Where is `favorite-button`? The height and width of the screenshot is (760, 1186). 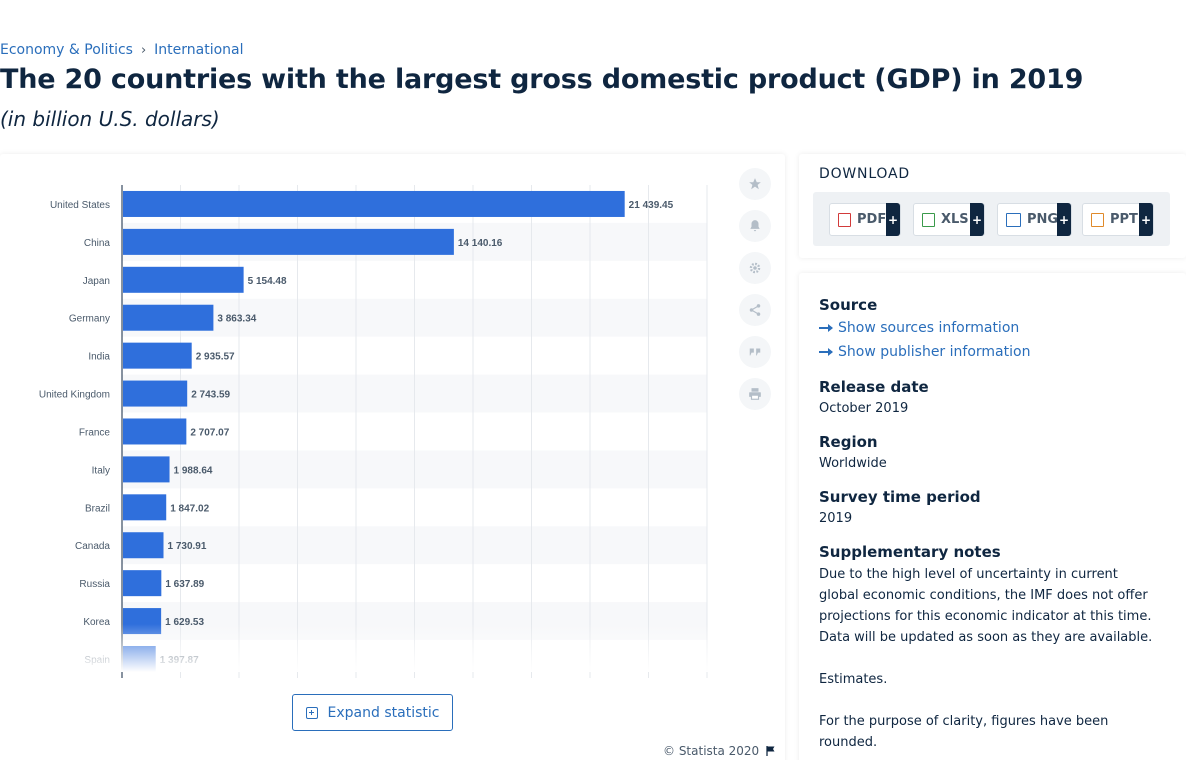
favorite-button is located at coordinates (755, 184).